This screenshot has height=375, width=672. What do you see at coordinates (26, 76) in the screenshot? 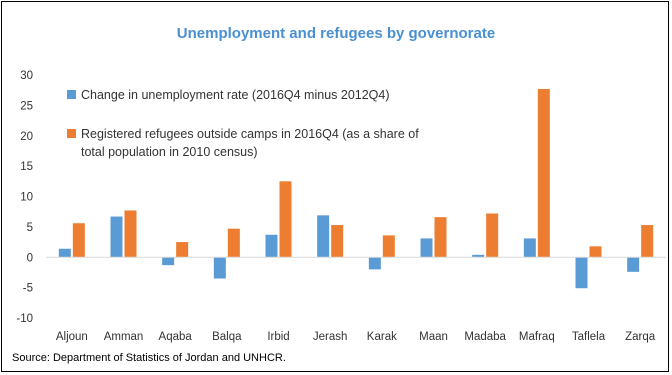
I see `y-tick-label: 30` at bounding box center [26, 76].